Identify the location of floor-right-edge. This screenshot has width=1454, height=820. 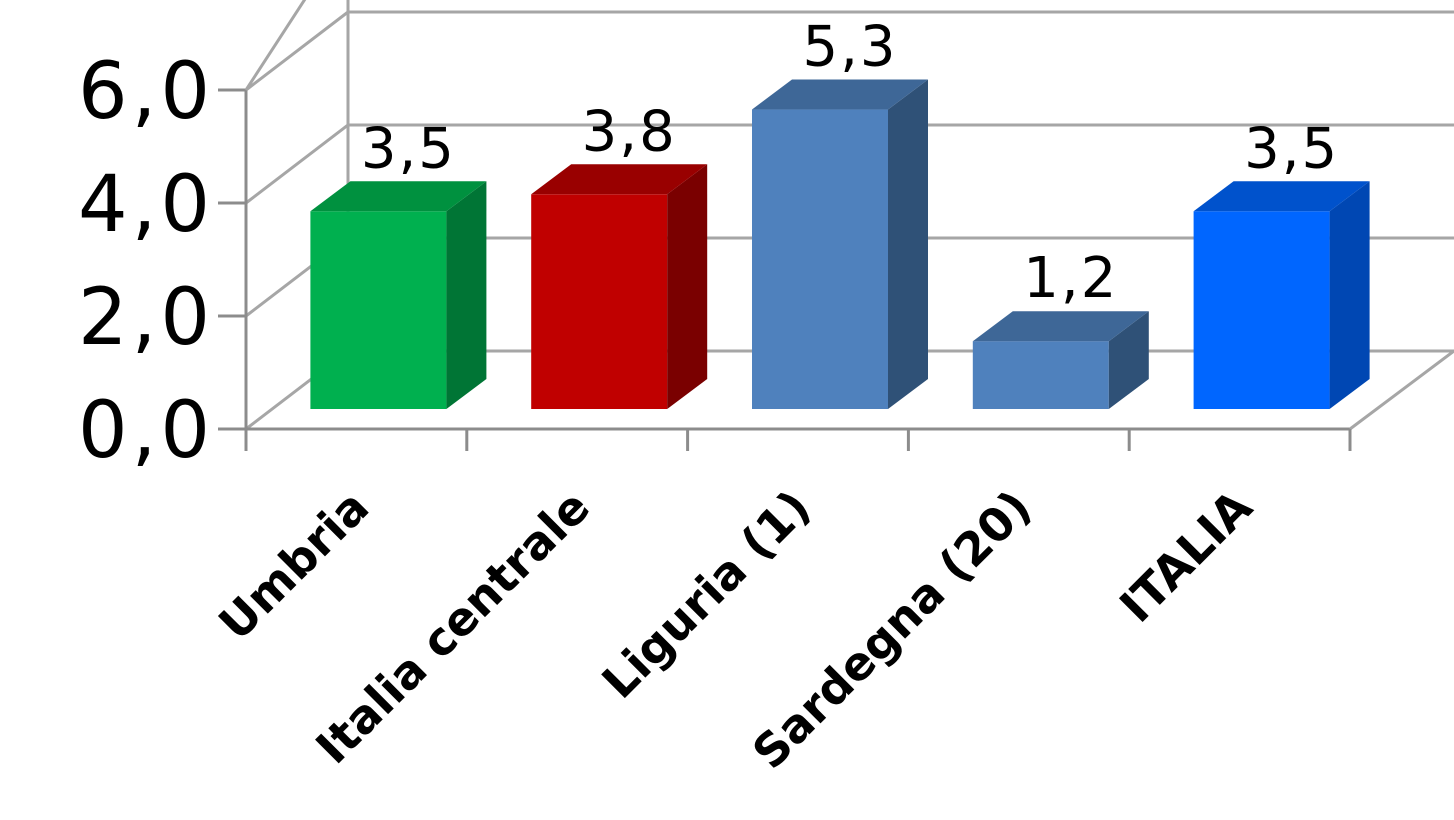
(1401, 390).